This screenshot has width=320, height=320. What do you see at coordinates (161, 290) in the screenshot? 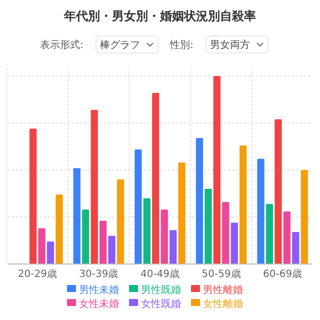
I see `legend-label: 男性既婚` at bounding box center [161, 290].